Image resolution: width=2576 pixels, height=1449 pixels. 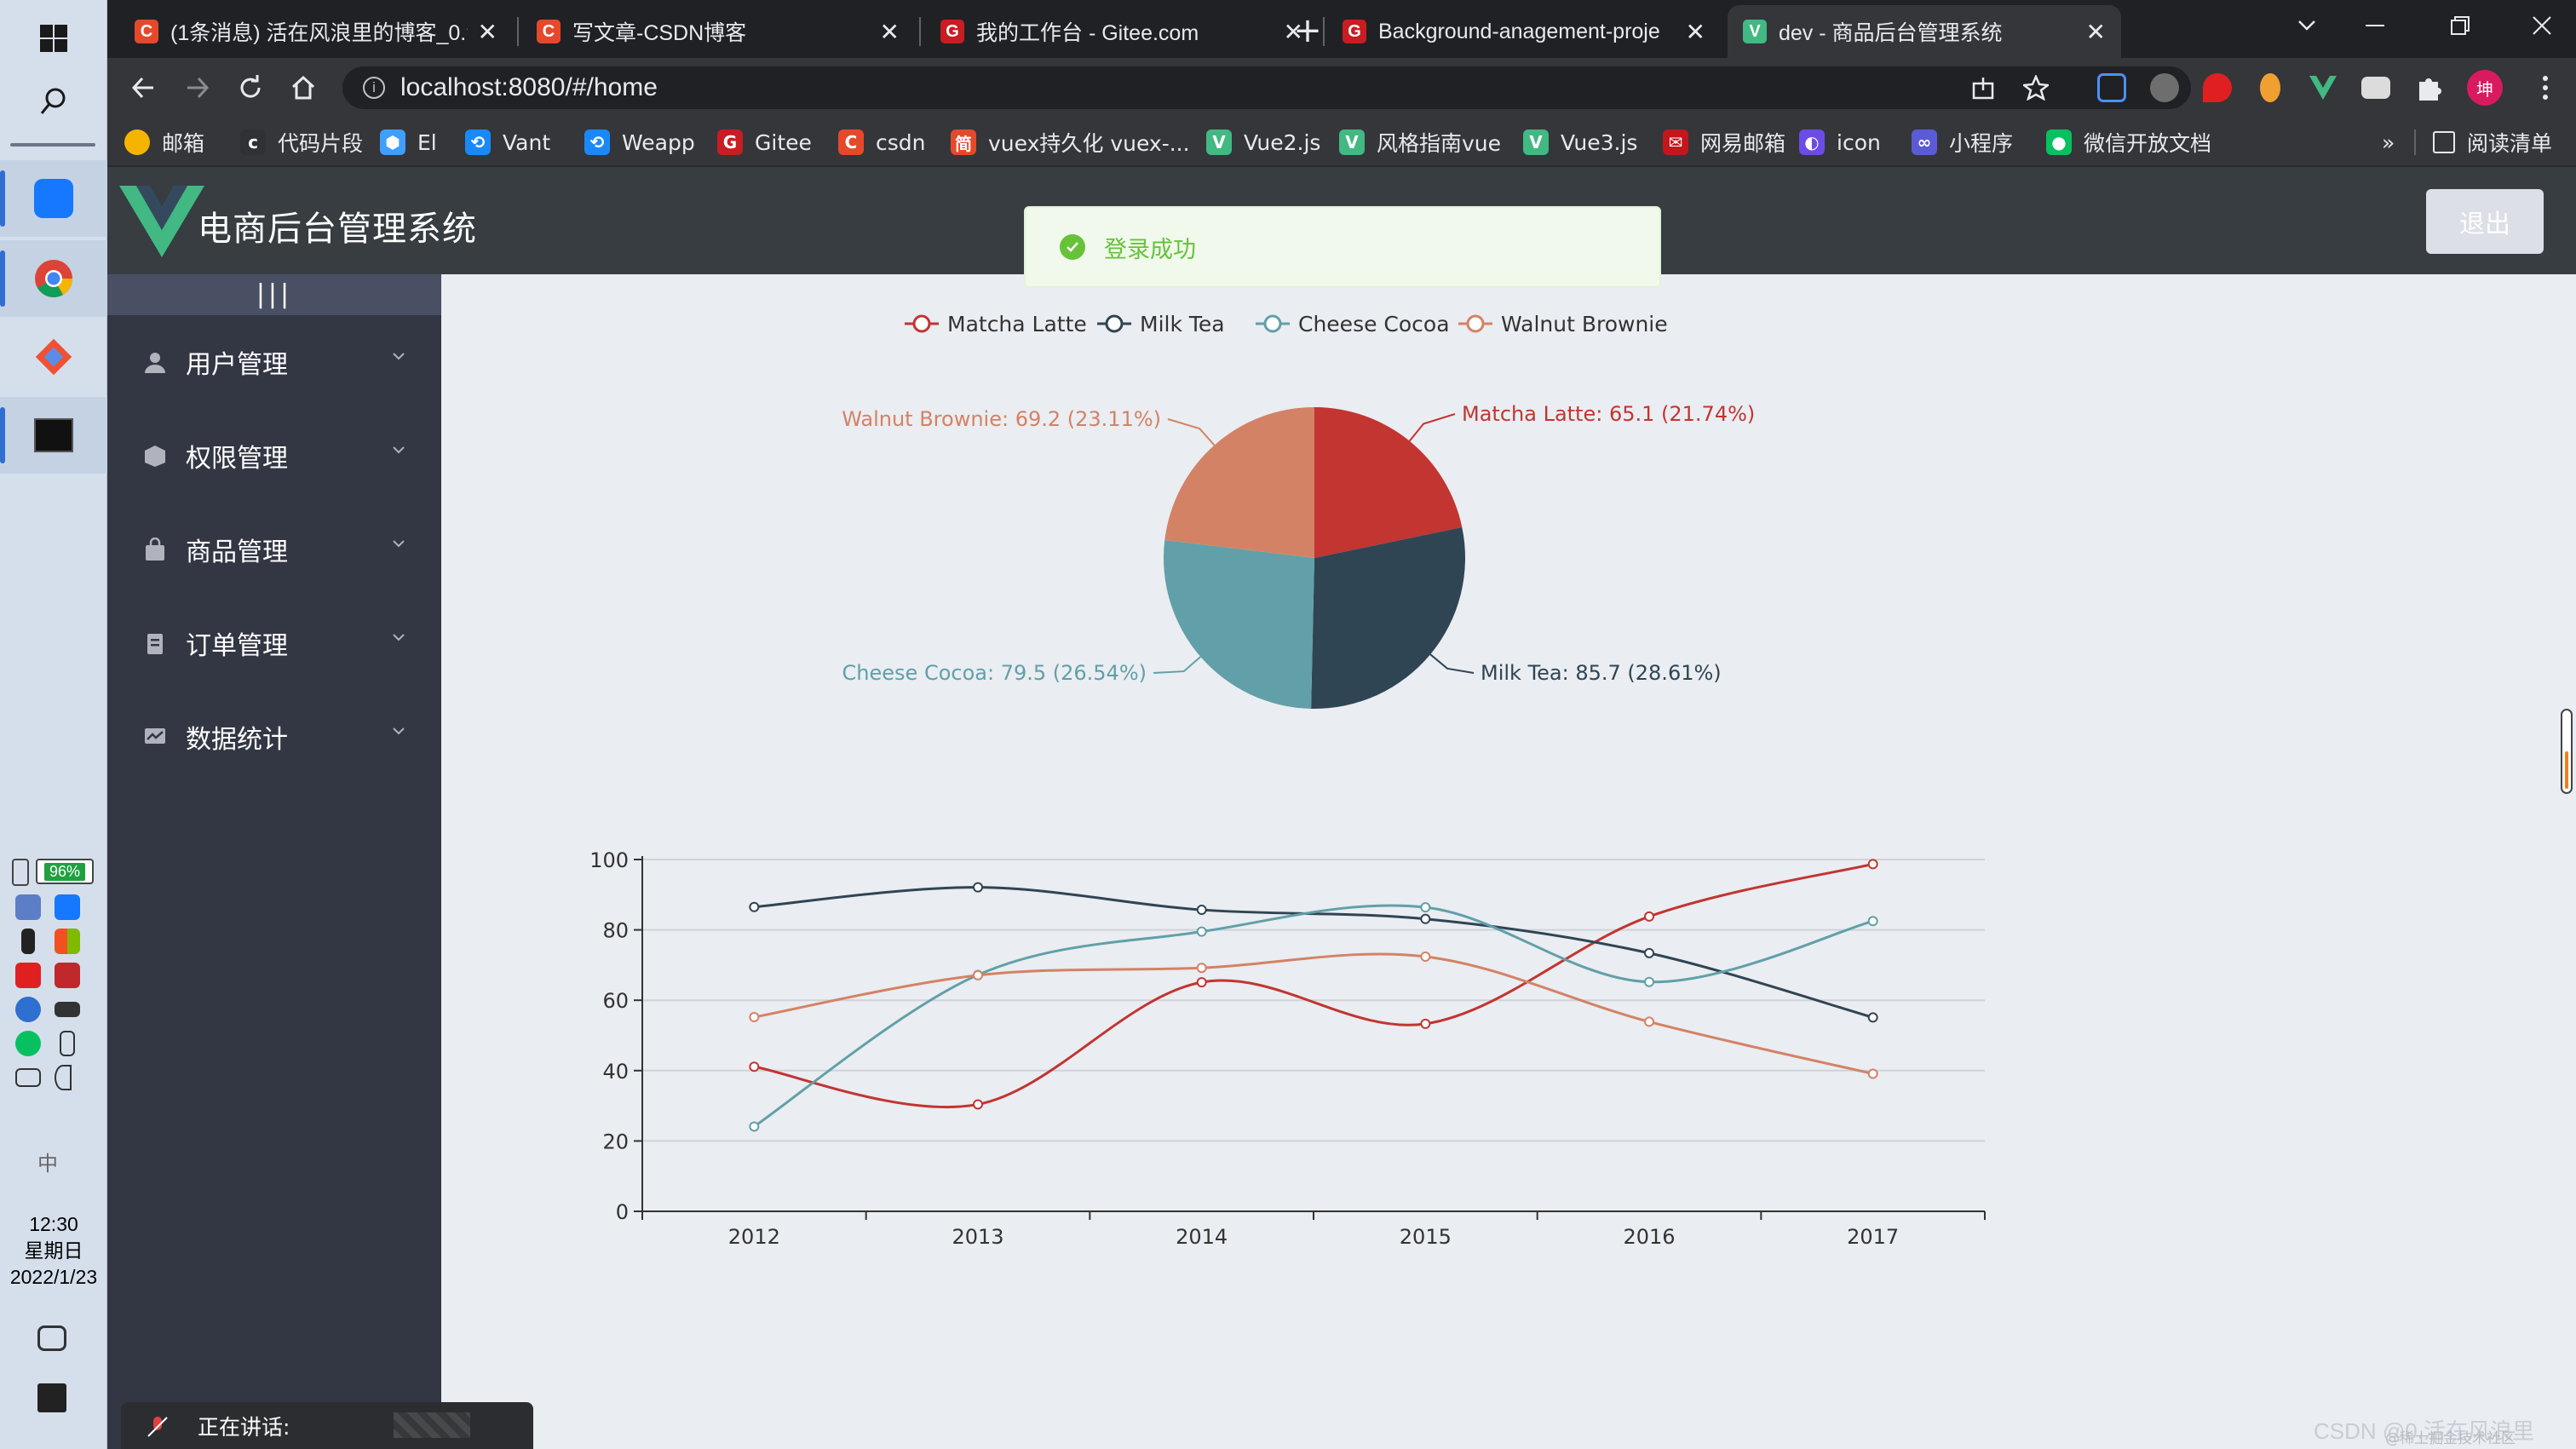 I want to click on browser-tab: C (1条消息) 活在风浪里的博客_0.活 ✕, so click(x=316, y=31).